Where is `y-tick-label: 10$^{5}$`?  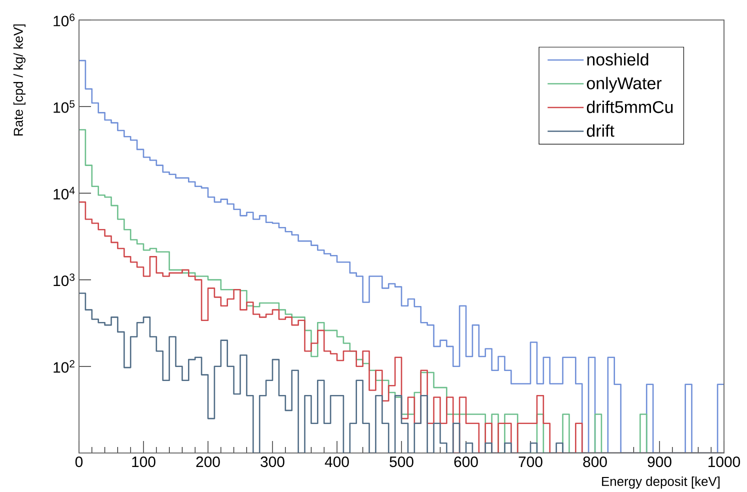
y-tick-label: 10$^{5}$ is located at coordinates (64, 106).